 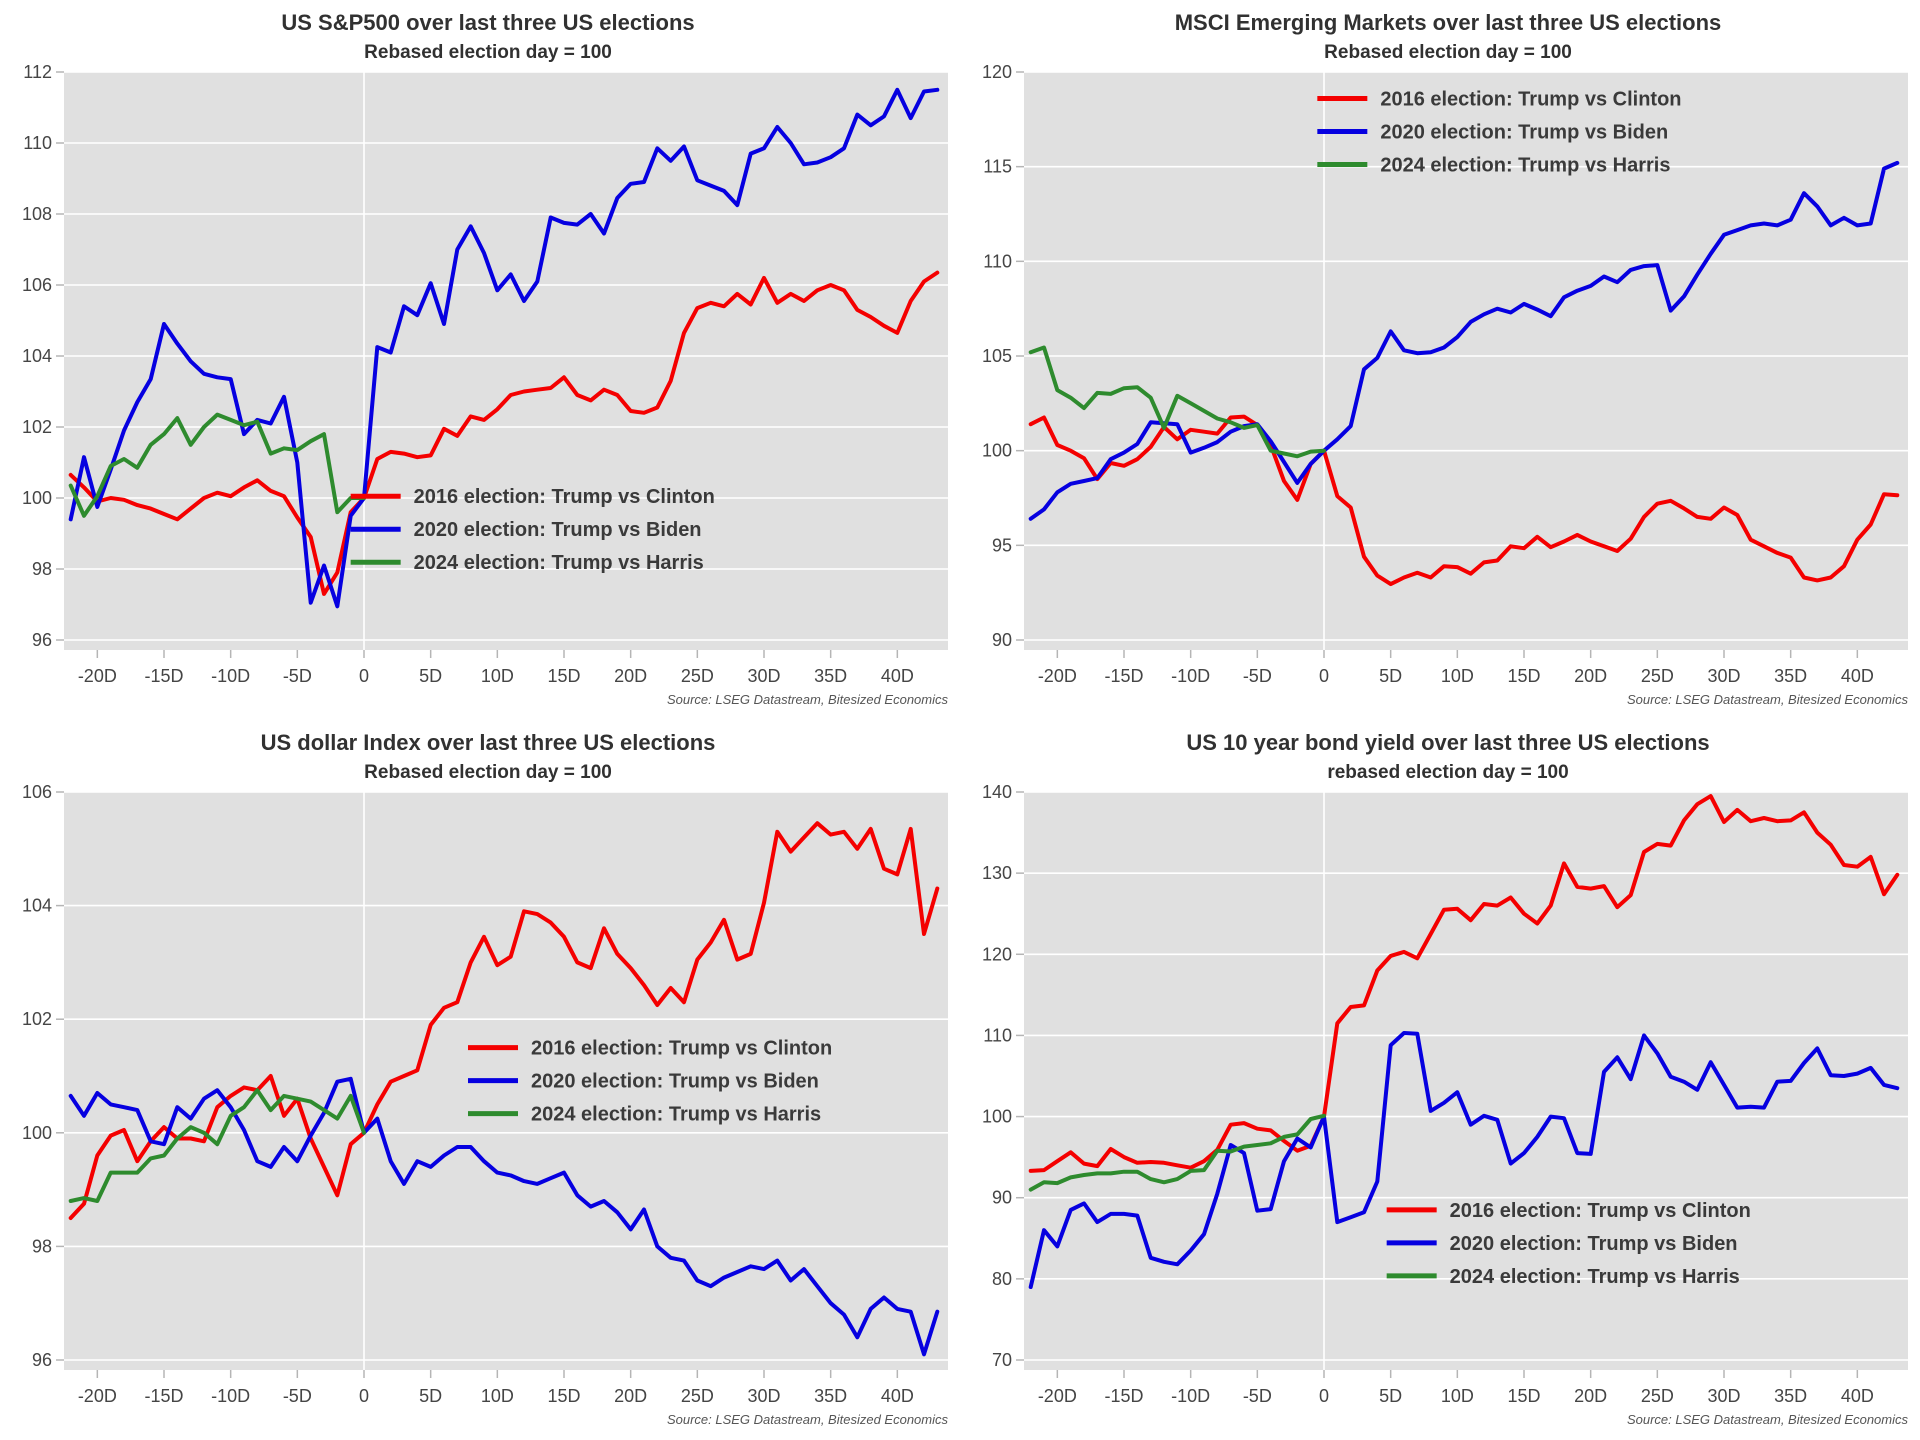 What do you see at coordinates (37, 214) in the screenshot?
I see `y-tick-label: 108` at bounding box center [37, 214].